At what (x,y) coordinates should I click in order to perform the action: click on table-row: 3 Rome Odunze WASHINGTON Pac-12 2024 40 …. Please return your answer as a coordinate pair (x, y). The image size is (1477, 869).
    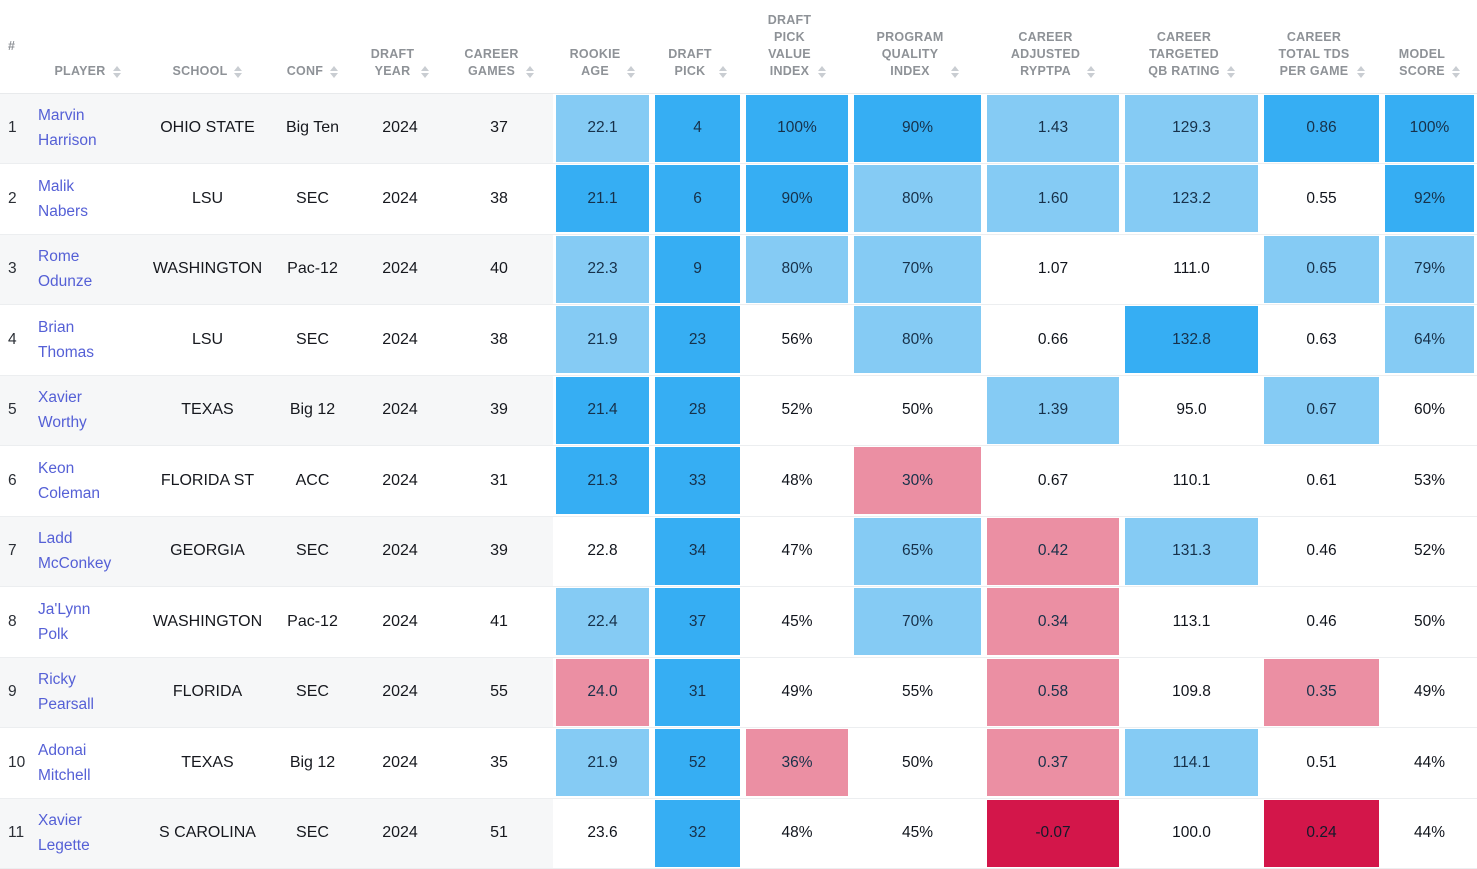
    Looking at the image, I should click on (738, 269).